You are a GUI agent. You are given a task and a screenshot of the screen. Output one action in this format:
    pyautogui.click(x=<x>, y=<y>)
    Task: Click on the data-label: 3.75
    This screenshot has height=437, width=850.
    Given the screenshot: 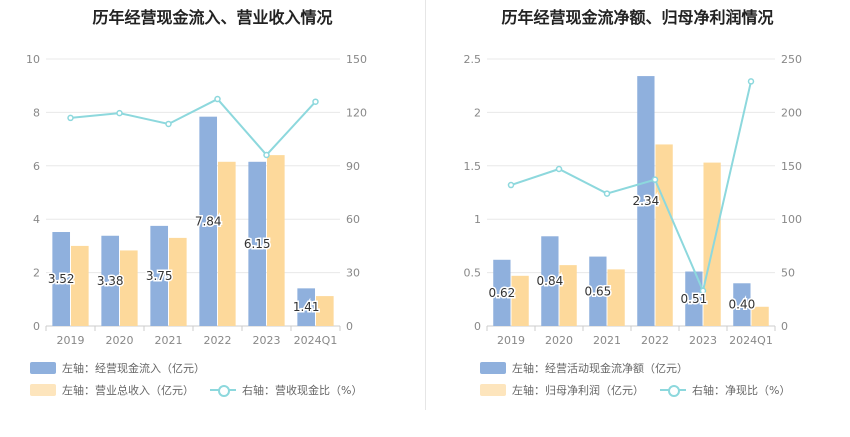 What is the action you would take?
    pyautogui.click(x=159, y=276)
    